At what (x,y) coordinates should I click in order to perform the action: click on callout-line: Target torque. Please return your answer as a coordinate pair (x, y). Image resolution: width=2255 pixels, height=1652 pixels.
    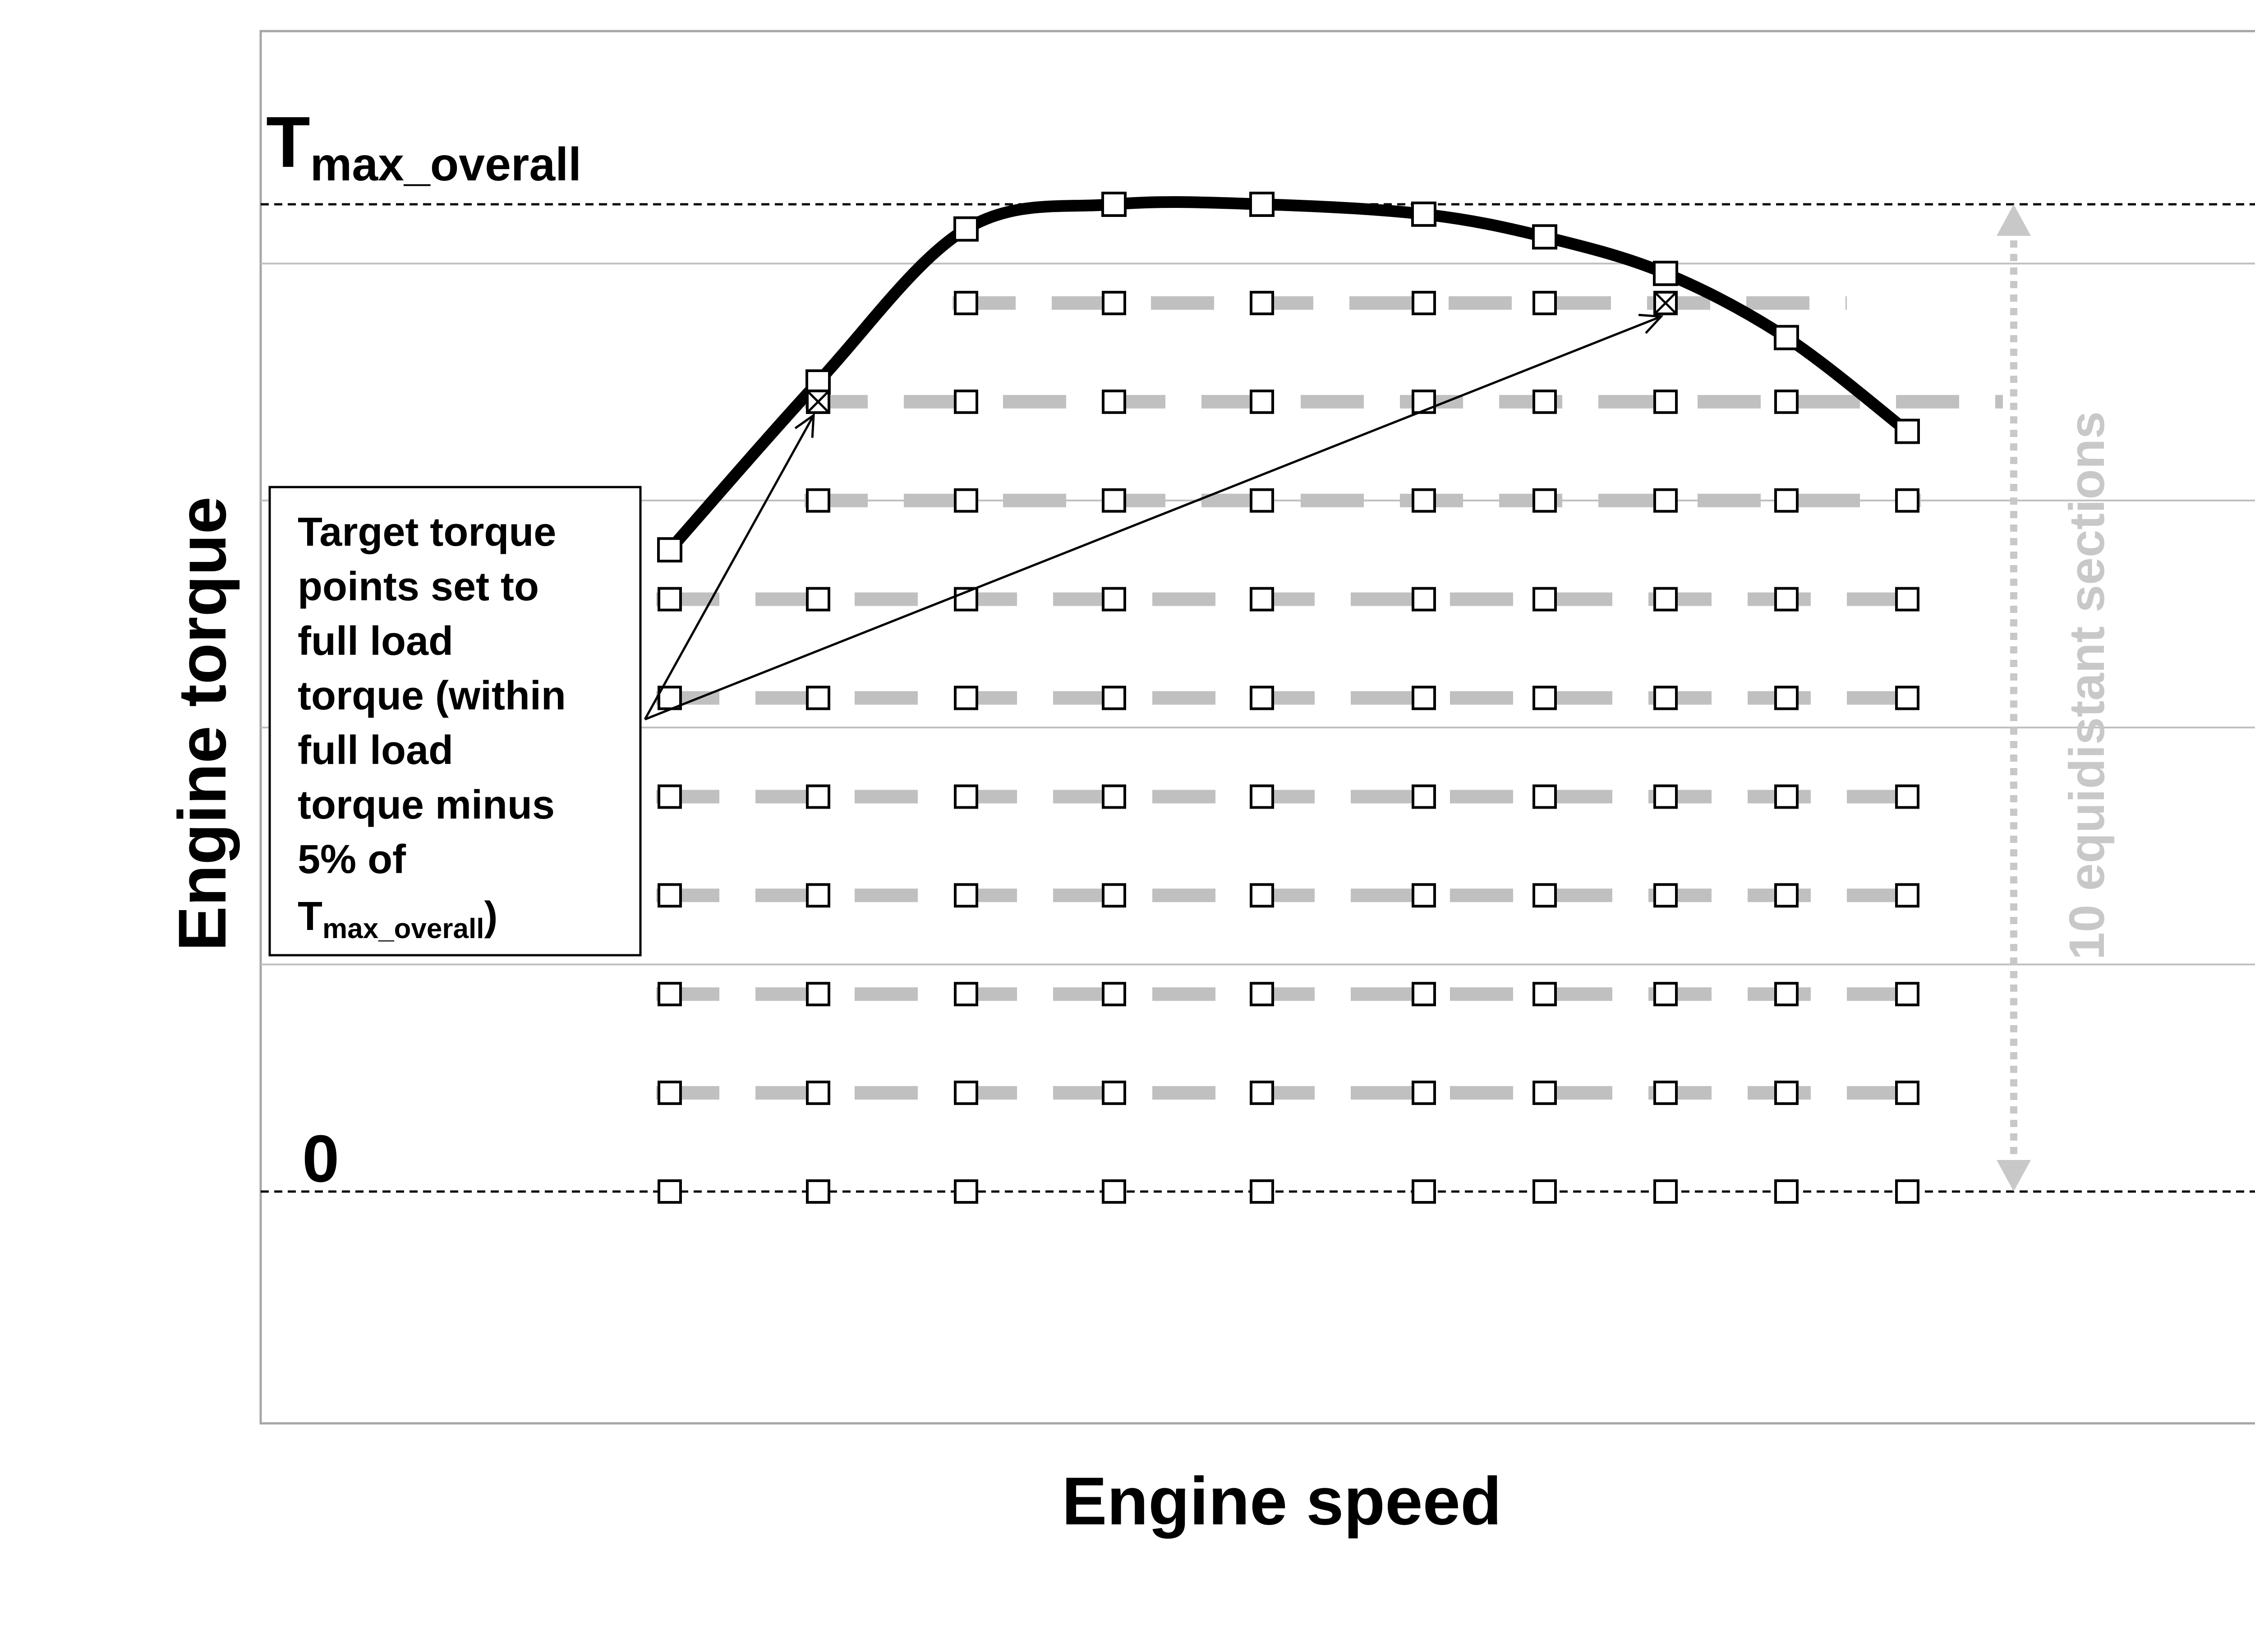
    Looking at the image, I should click on (427, 532).